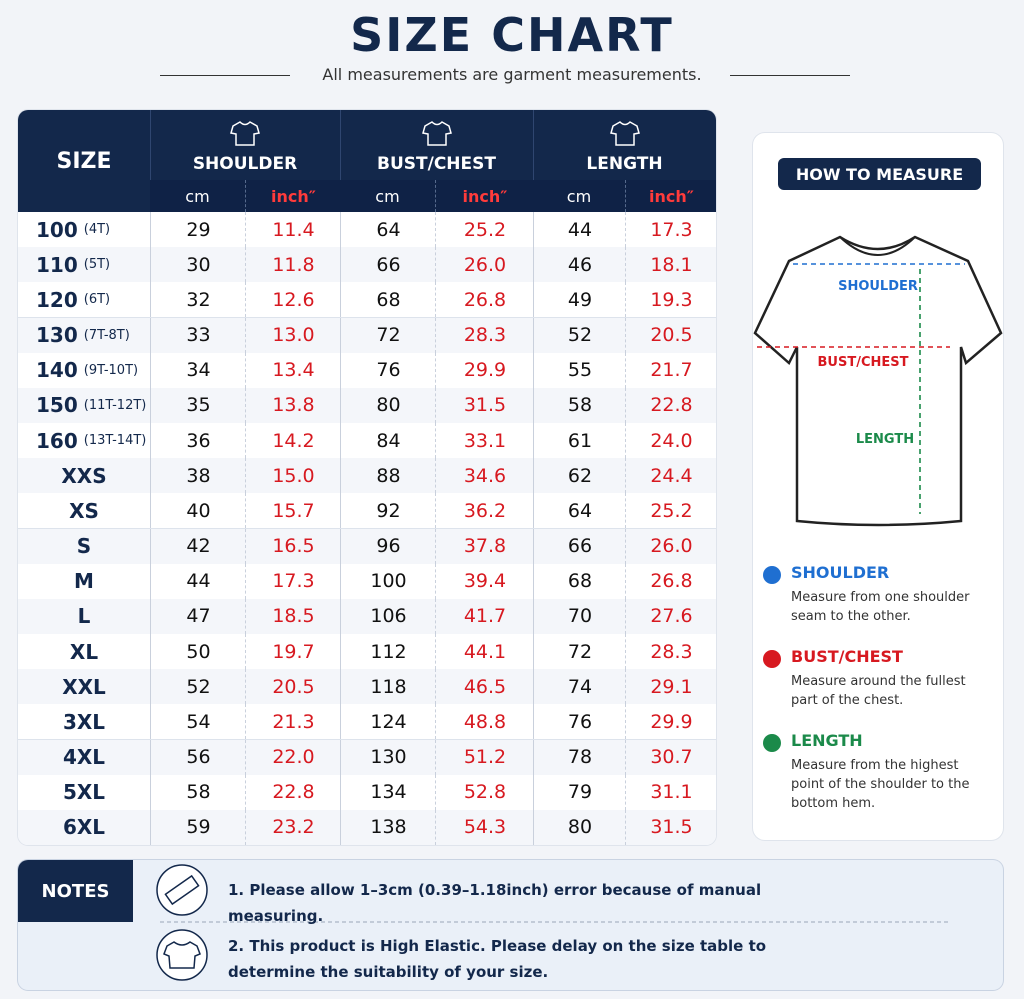  What do you see at coordinates (84, 827) in the screenshot?
I see `size: 6XL` at bounding box center [84, 827].